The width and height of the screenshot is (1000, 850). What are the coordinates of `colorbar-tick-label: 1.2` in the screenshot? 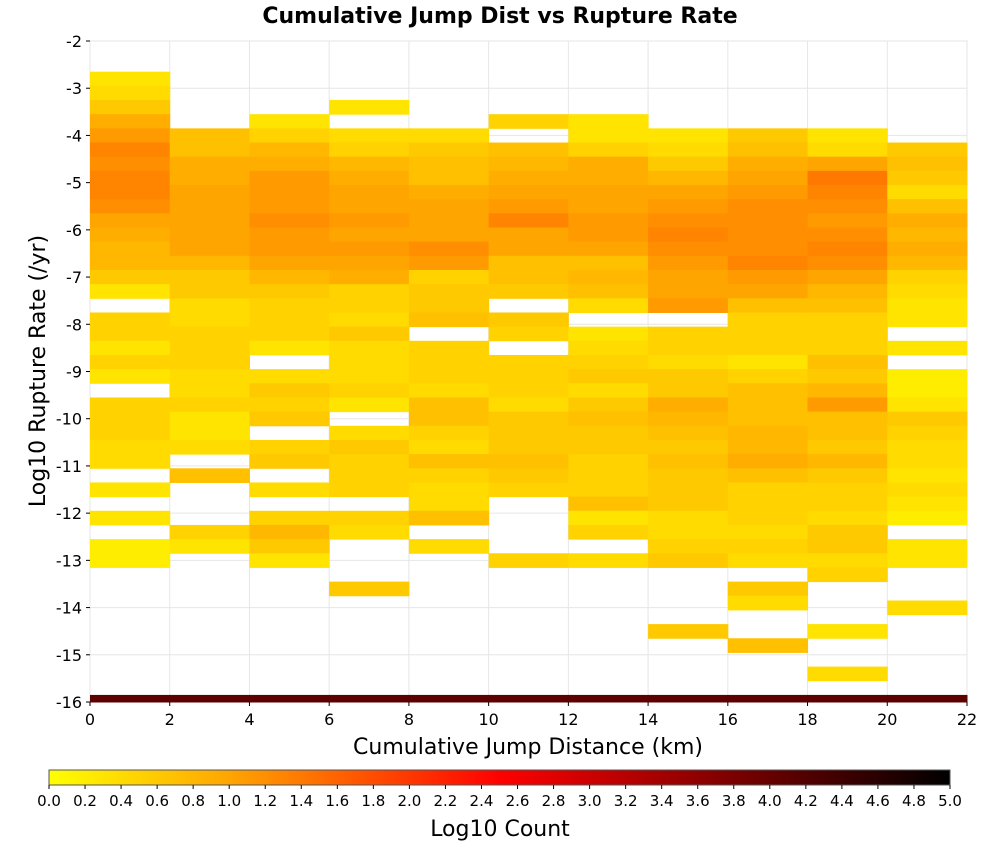 It's located at (265, 801).